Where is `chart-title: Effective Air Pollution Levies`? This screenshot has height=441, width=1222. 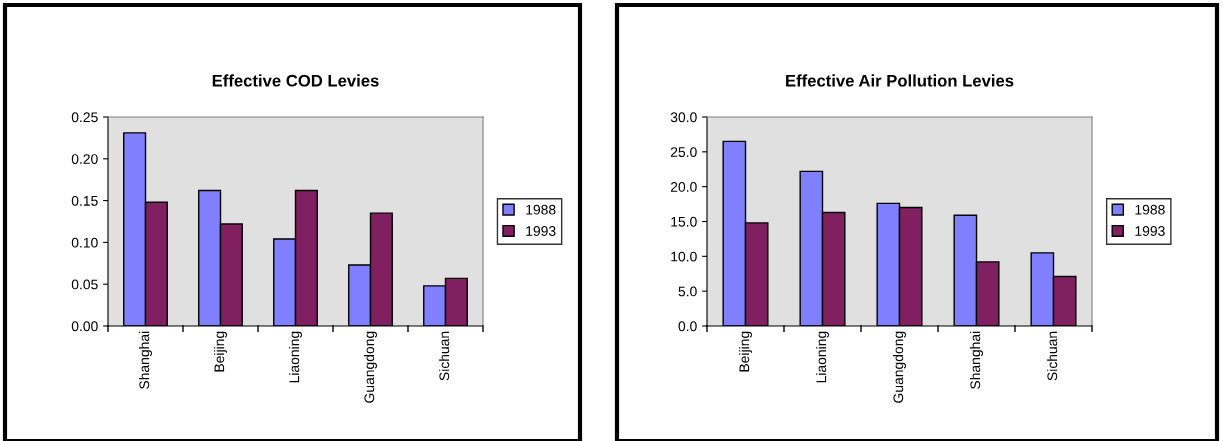
chart-title: Effective Air Pollution Levies is located at coordinates (900, 80).